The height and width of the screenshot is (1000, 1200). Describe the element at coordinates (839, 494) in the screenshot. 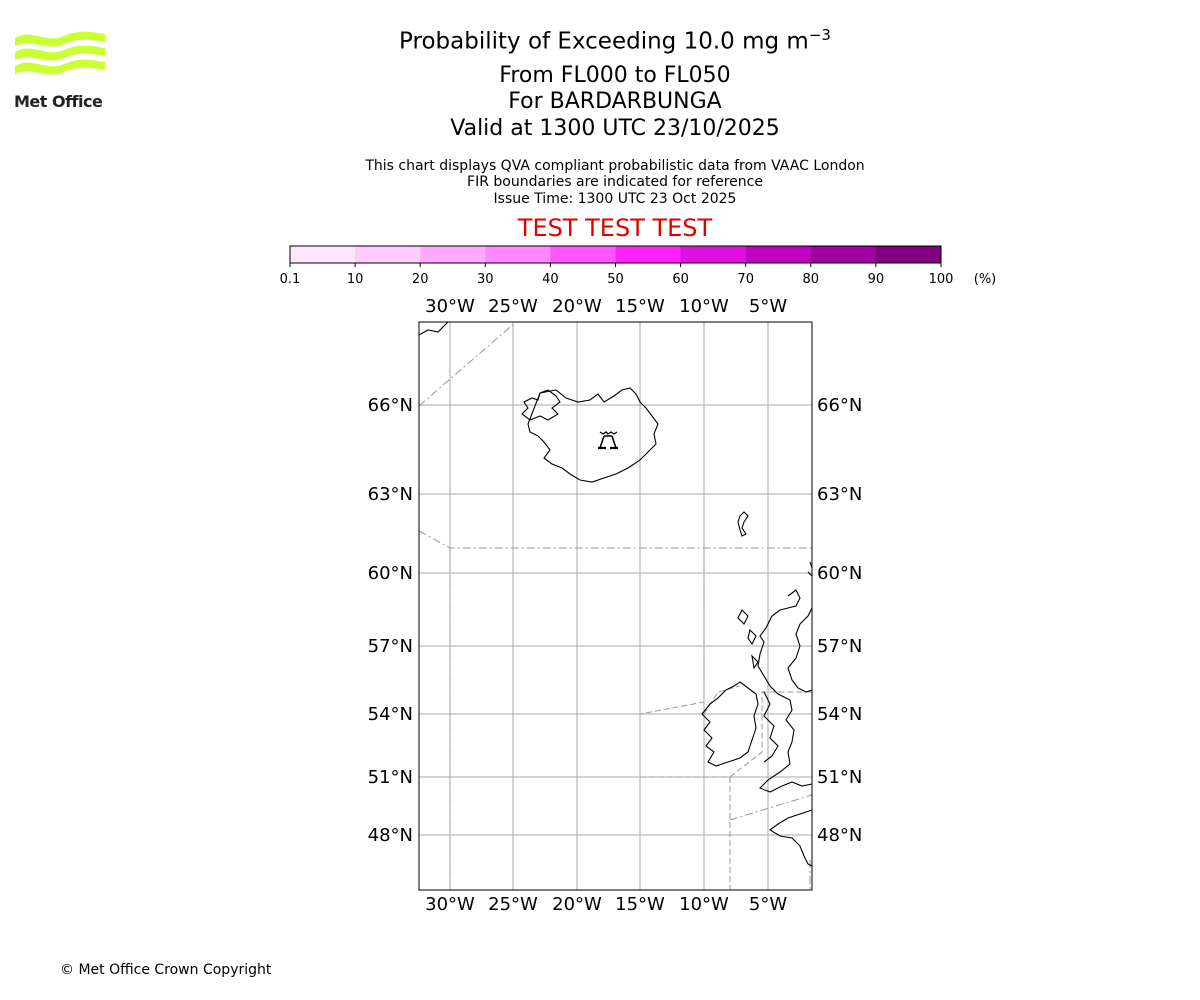

I see `lat-label-right: 63°N` at that location.